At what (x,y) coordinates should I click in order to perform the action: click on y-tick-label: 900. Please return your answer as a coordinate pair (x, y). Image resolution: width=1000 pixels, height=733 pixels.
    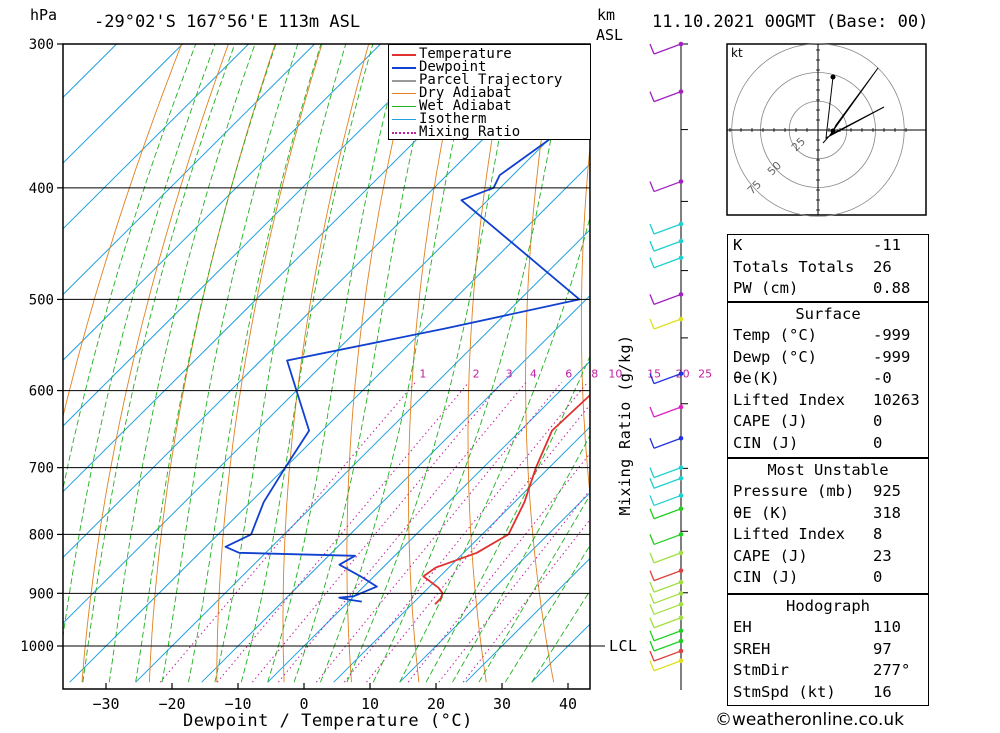
    Looking at the image, I should click on (41, 594).